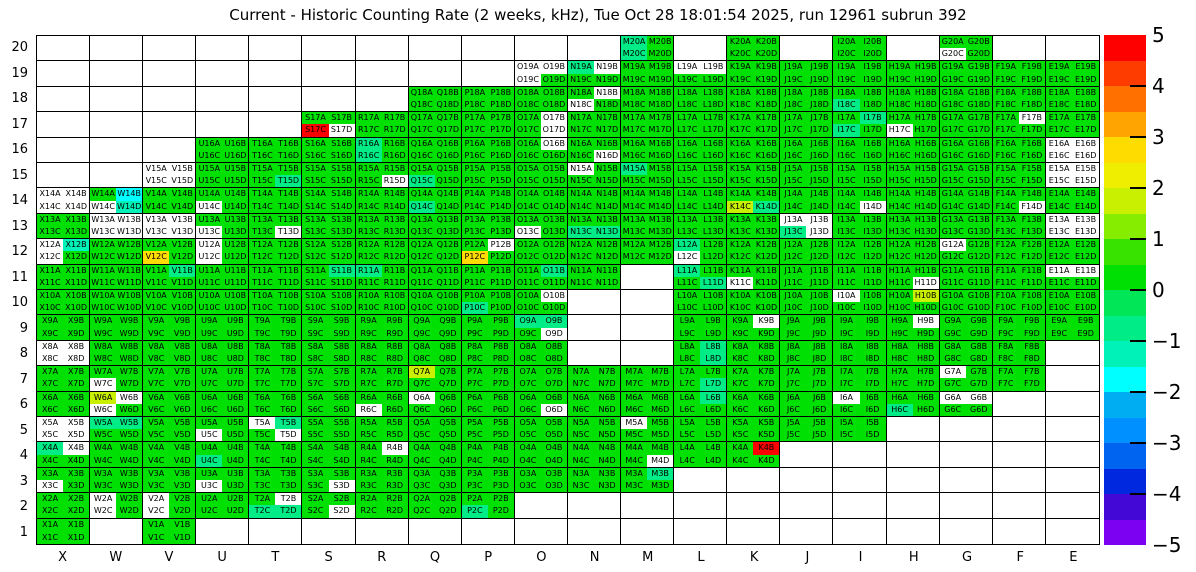 The width and height of the screenshot is (1196, 572). What do you see at coordinates (740, 105) in the screenshot?
I see `cell-label-K18C: K18C` at bounding box center [740, 105].